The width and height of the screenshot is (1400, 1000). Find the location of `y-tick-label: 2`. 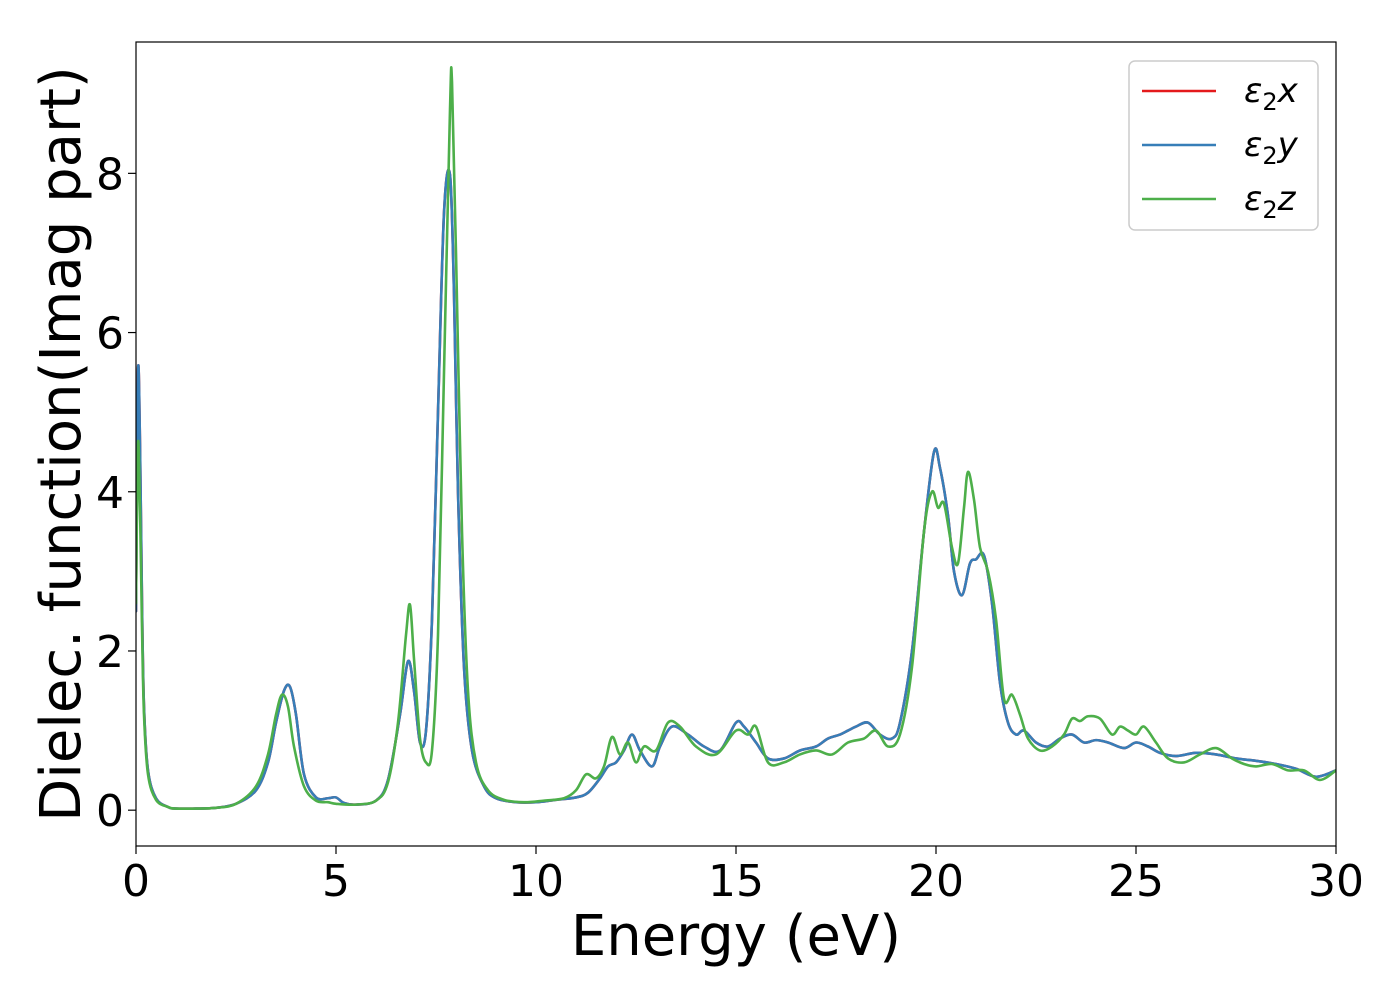

y-tick-label: 2 is located at coordinates (110, 652).